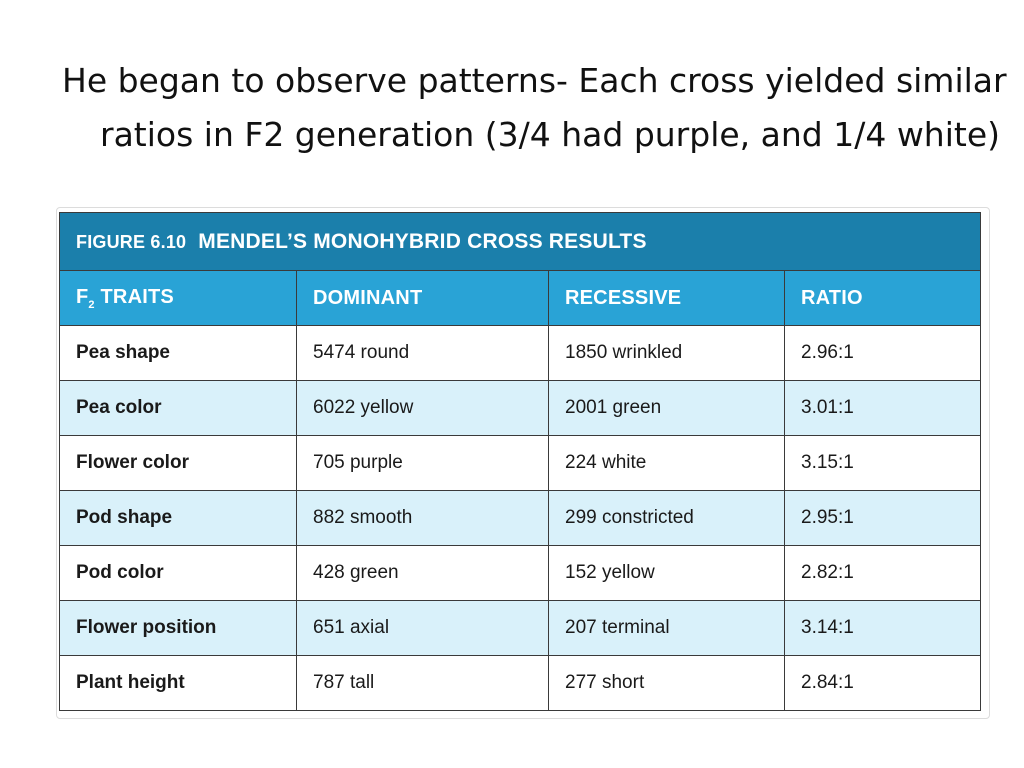  I want to click on table-row: Pod color 428 green 152 yellow 2.82:1, so click(520, 573).